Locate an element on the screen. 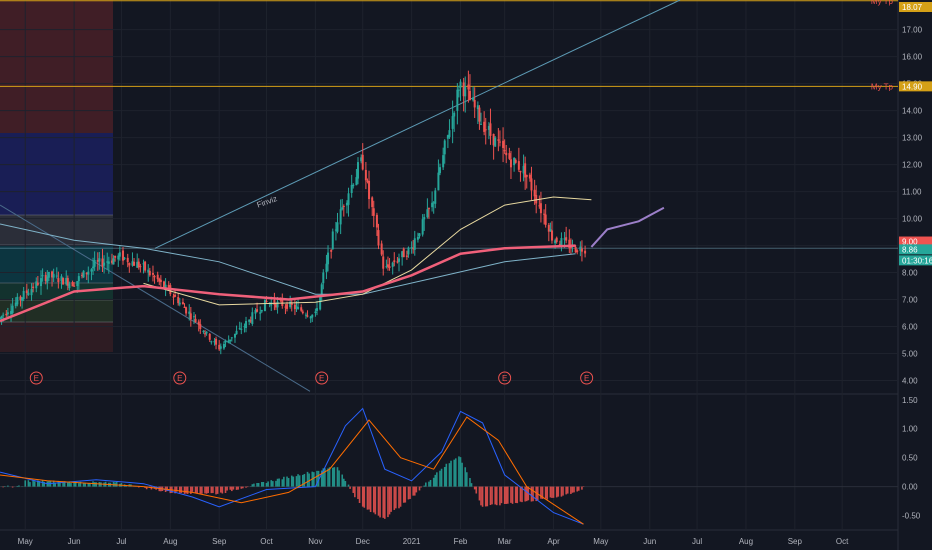  time-tick-label: Sep is located at coordinates (219, 541).